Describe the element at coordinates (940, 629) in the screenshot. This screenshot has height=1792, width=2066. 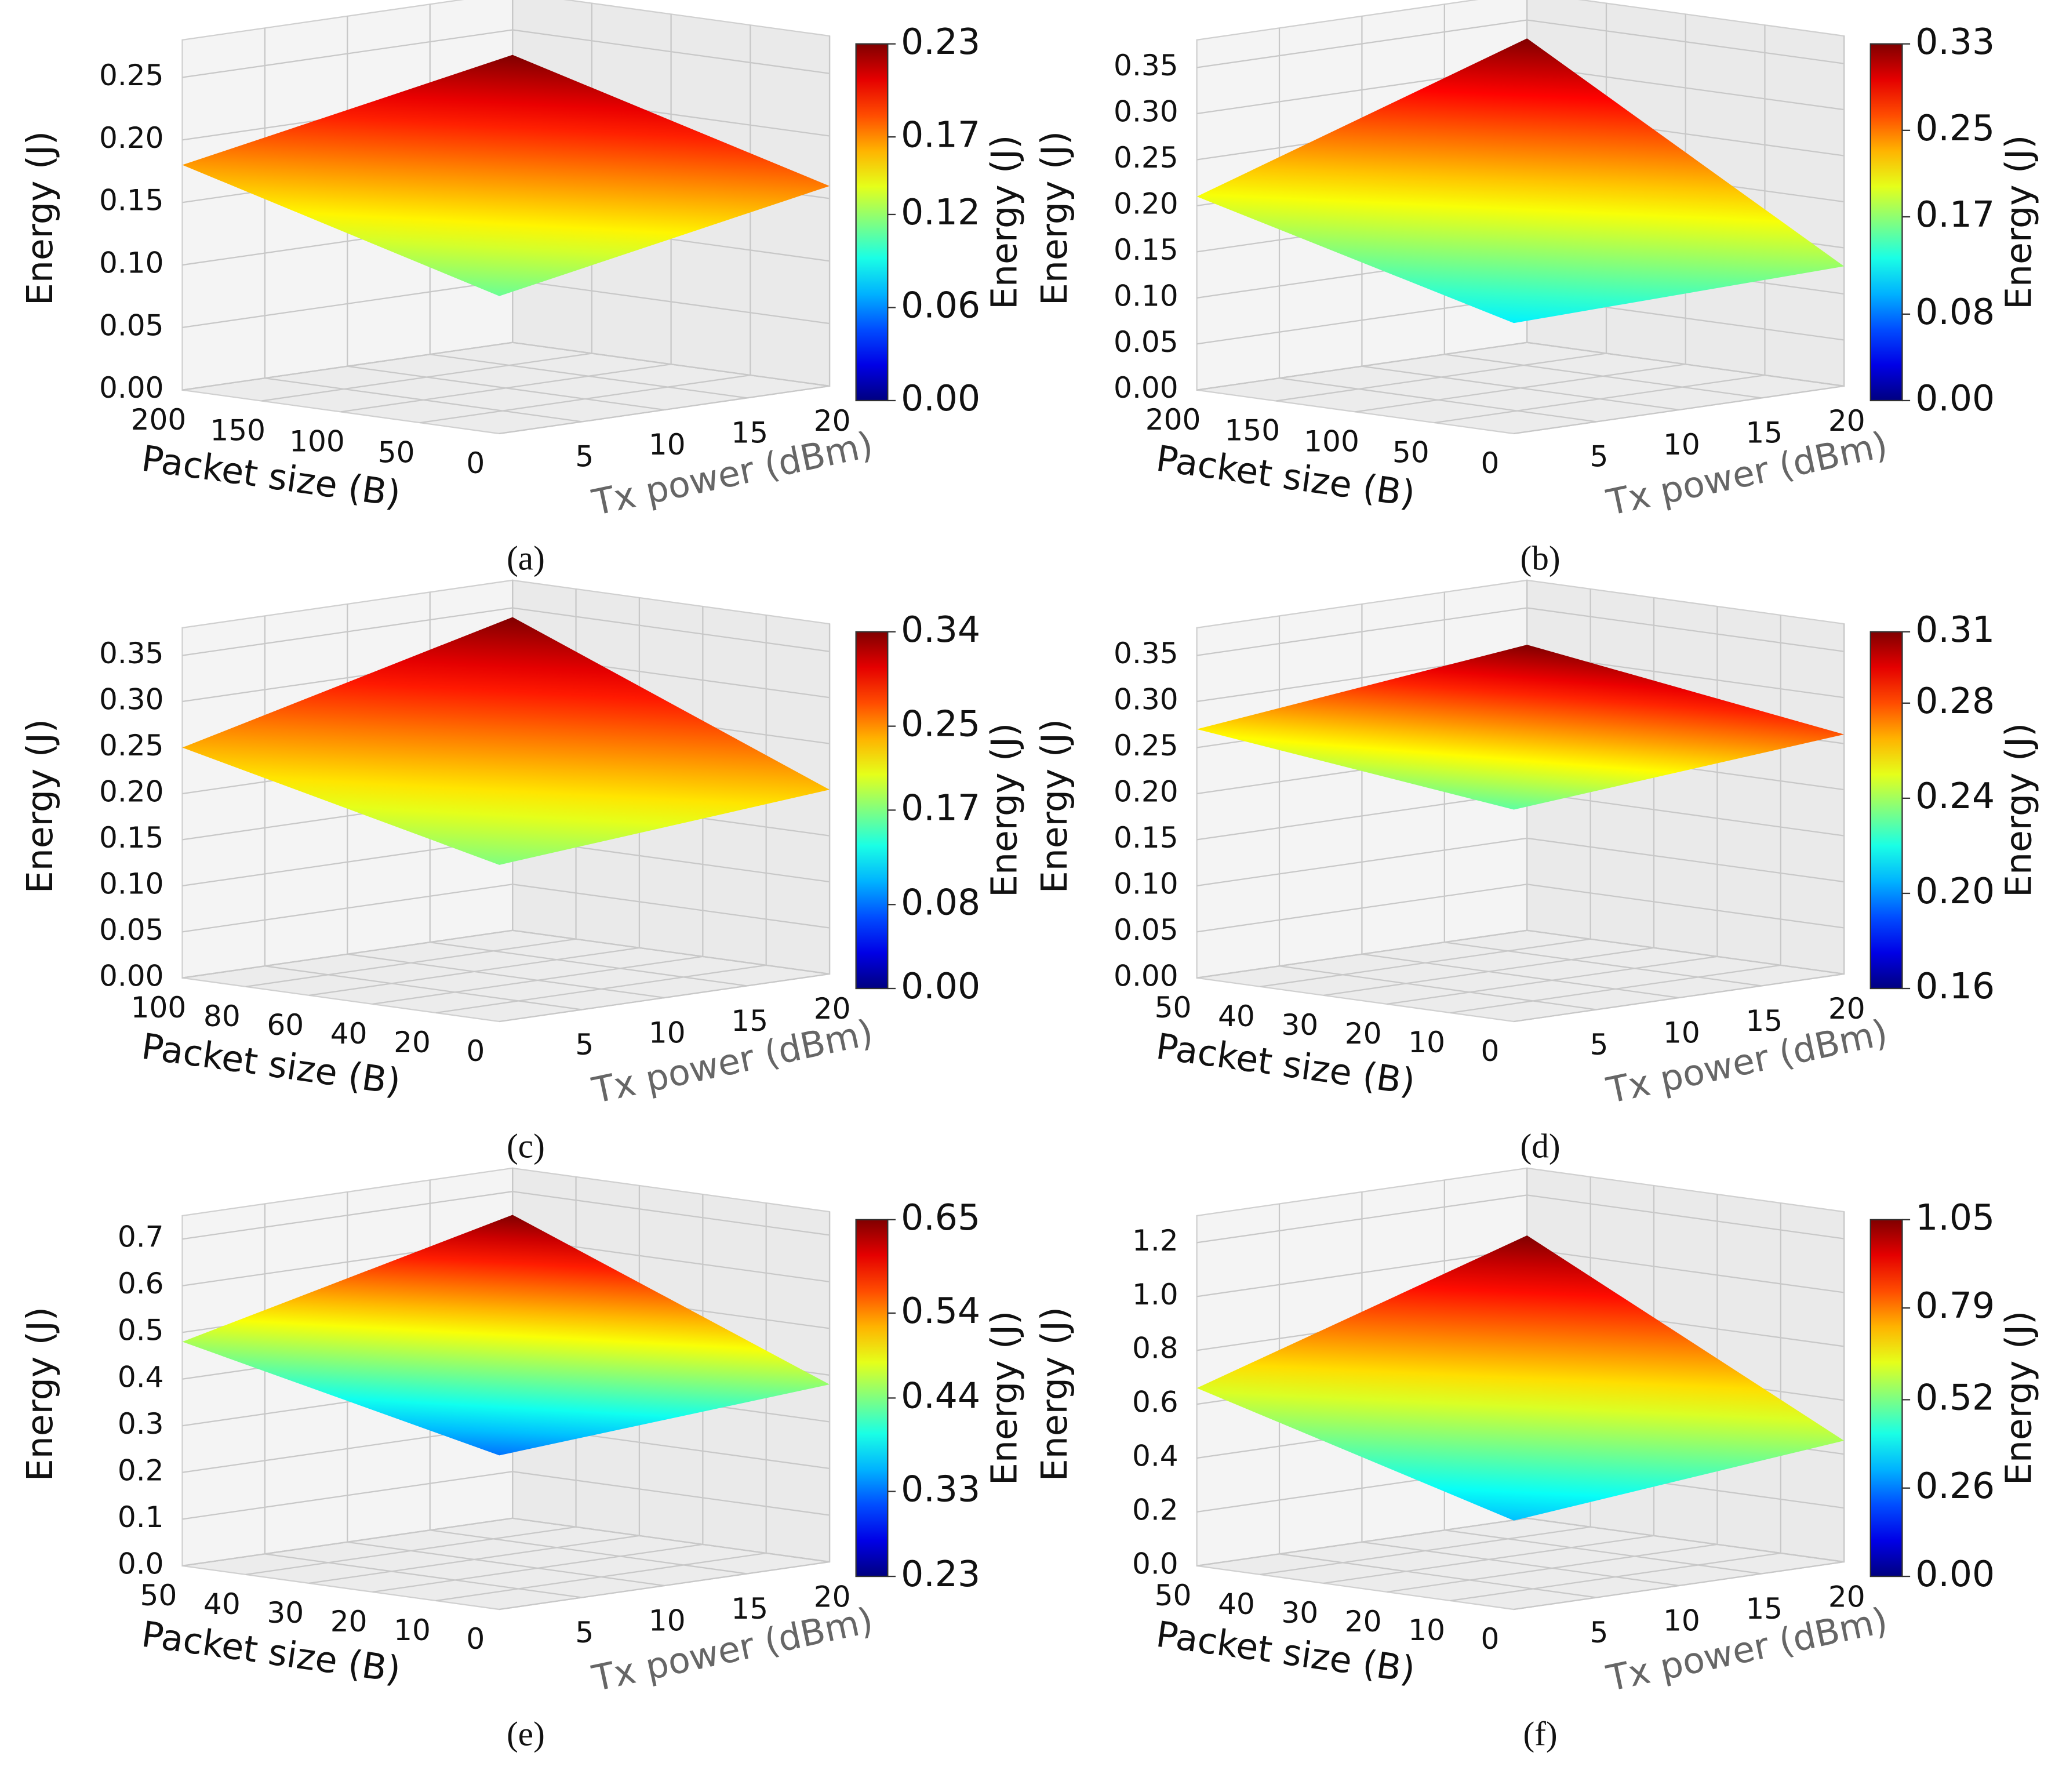
I see `colorbar-tick-label: 0.34` at that location.